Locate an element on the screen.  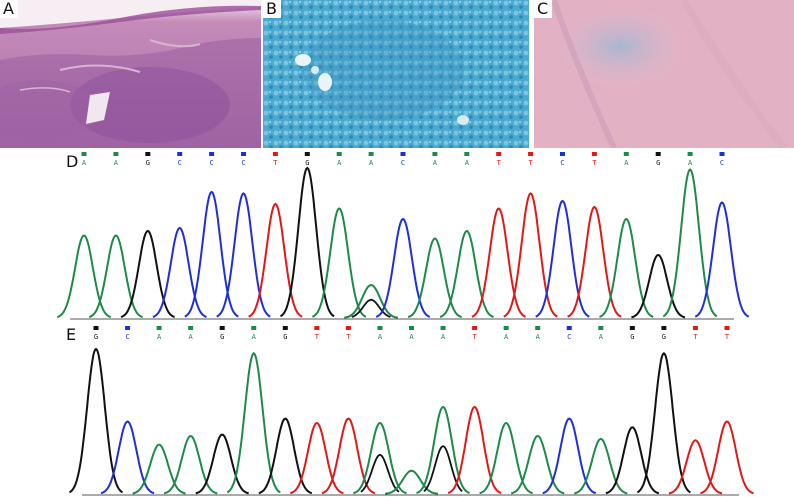
panel-label-a: A is located at coordinates (9, 9).